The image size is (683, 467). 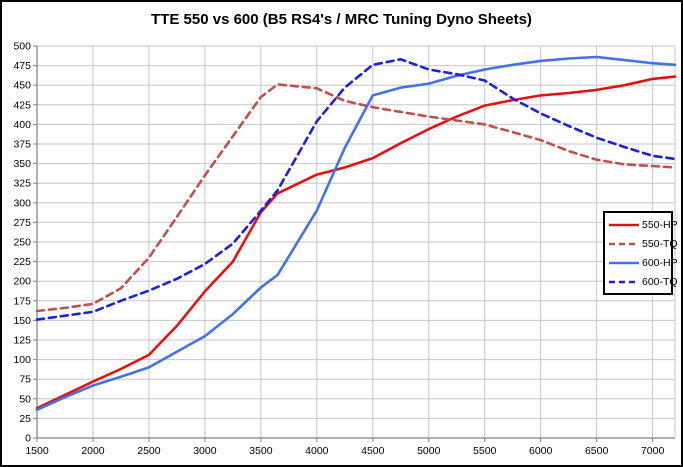 What do you see at coordinates (93, 451) in the screenshot?
I see `x-tick-label: 2000` at bounding box center [93, 451].